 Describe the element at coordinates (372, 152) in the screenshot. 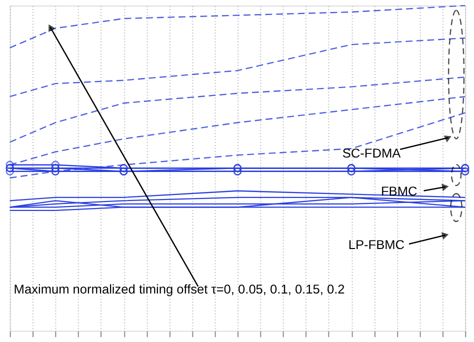

I see `annotation: SC-FDMA` at that location.